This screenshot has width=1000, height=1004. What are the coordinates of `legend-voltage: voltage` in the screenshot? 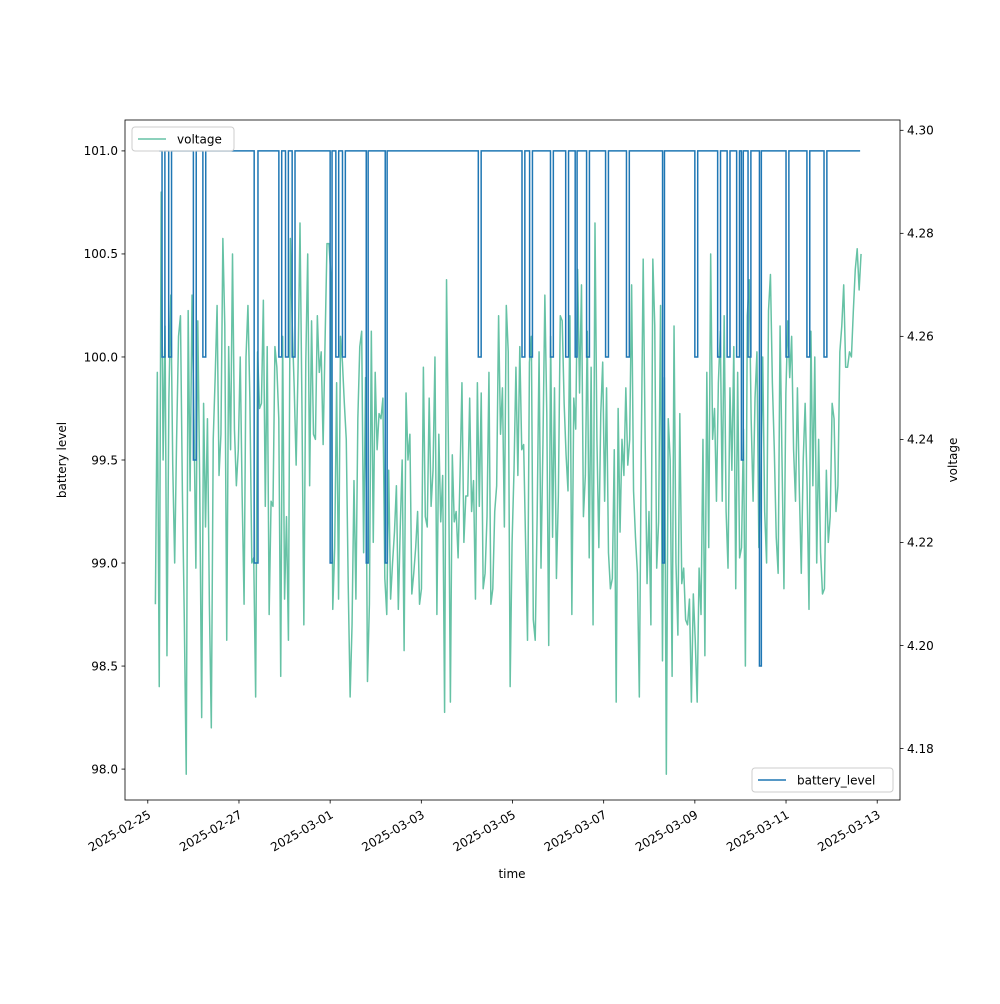 It's located at (183, 139).